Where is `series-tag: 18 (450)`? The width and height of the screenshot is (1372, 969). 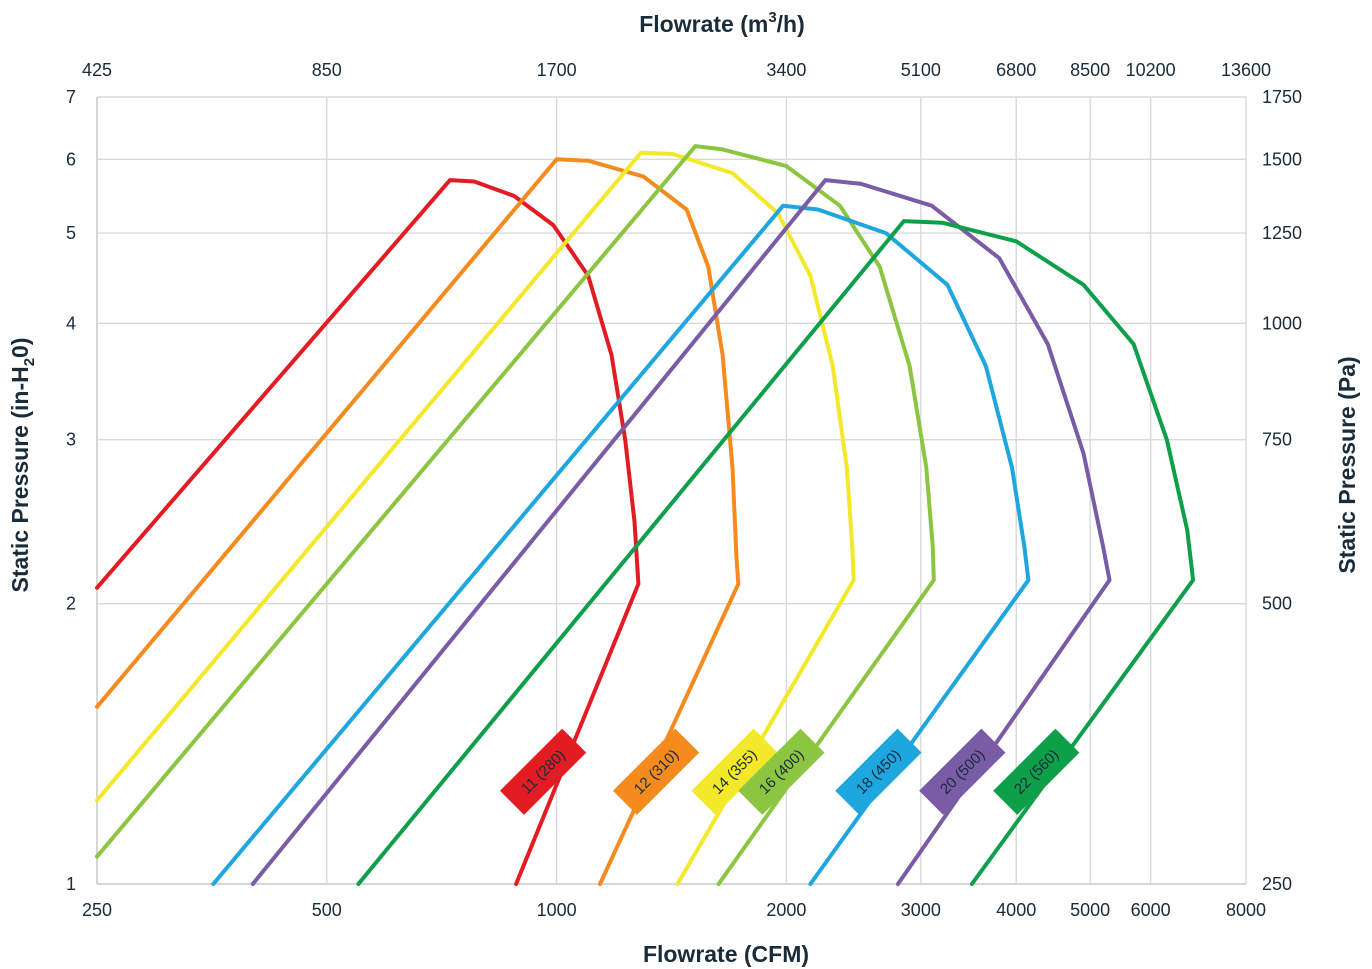 series-tag: 18 (450) is located at coordinates (878, 771).